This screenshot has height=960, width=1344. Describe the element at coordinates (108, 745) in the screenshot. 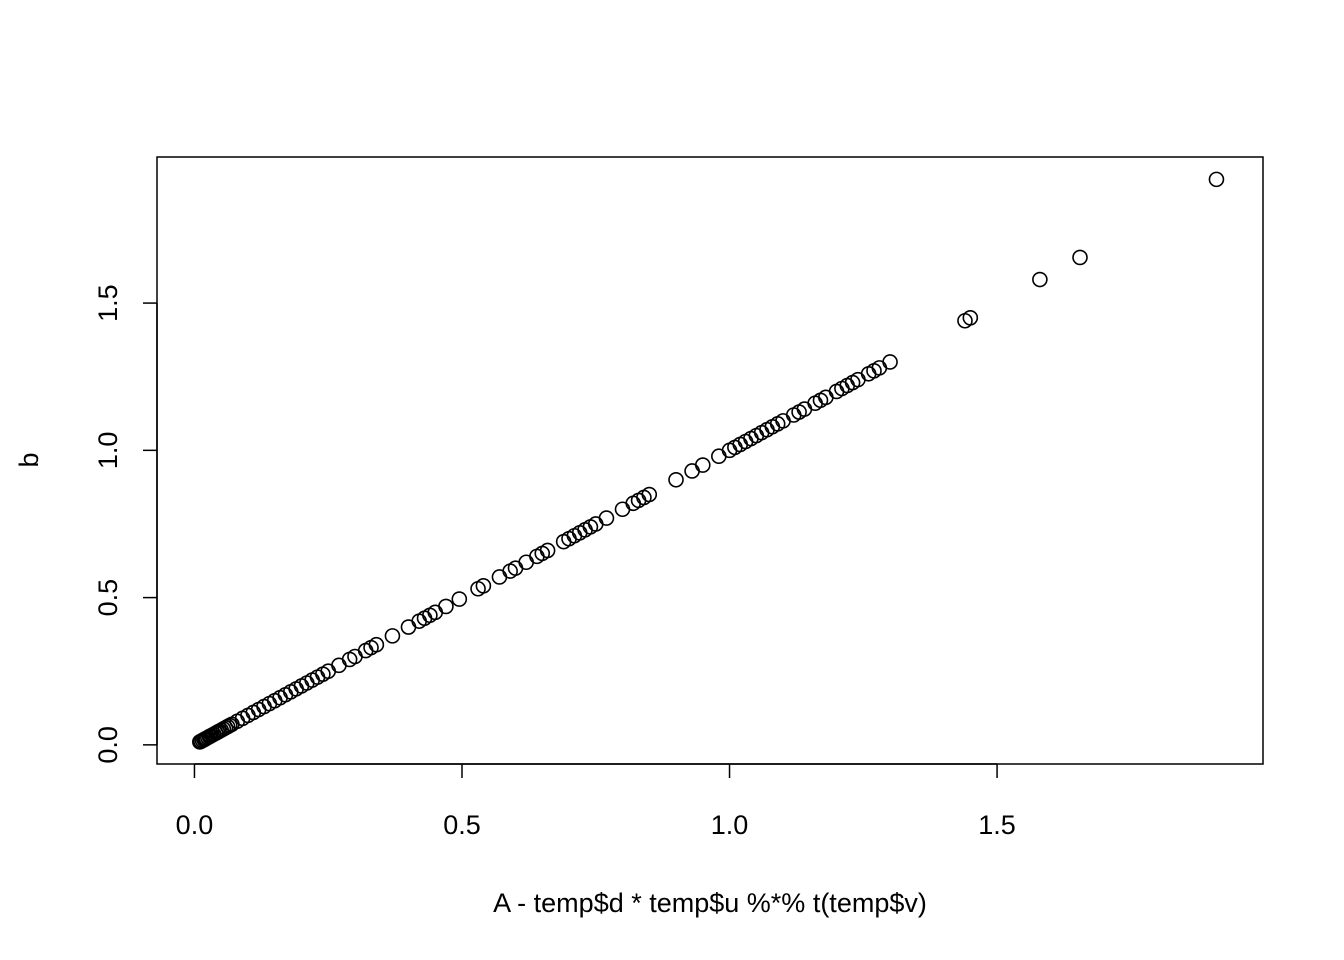

I see `y-tick-label: 0.0` at that location.